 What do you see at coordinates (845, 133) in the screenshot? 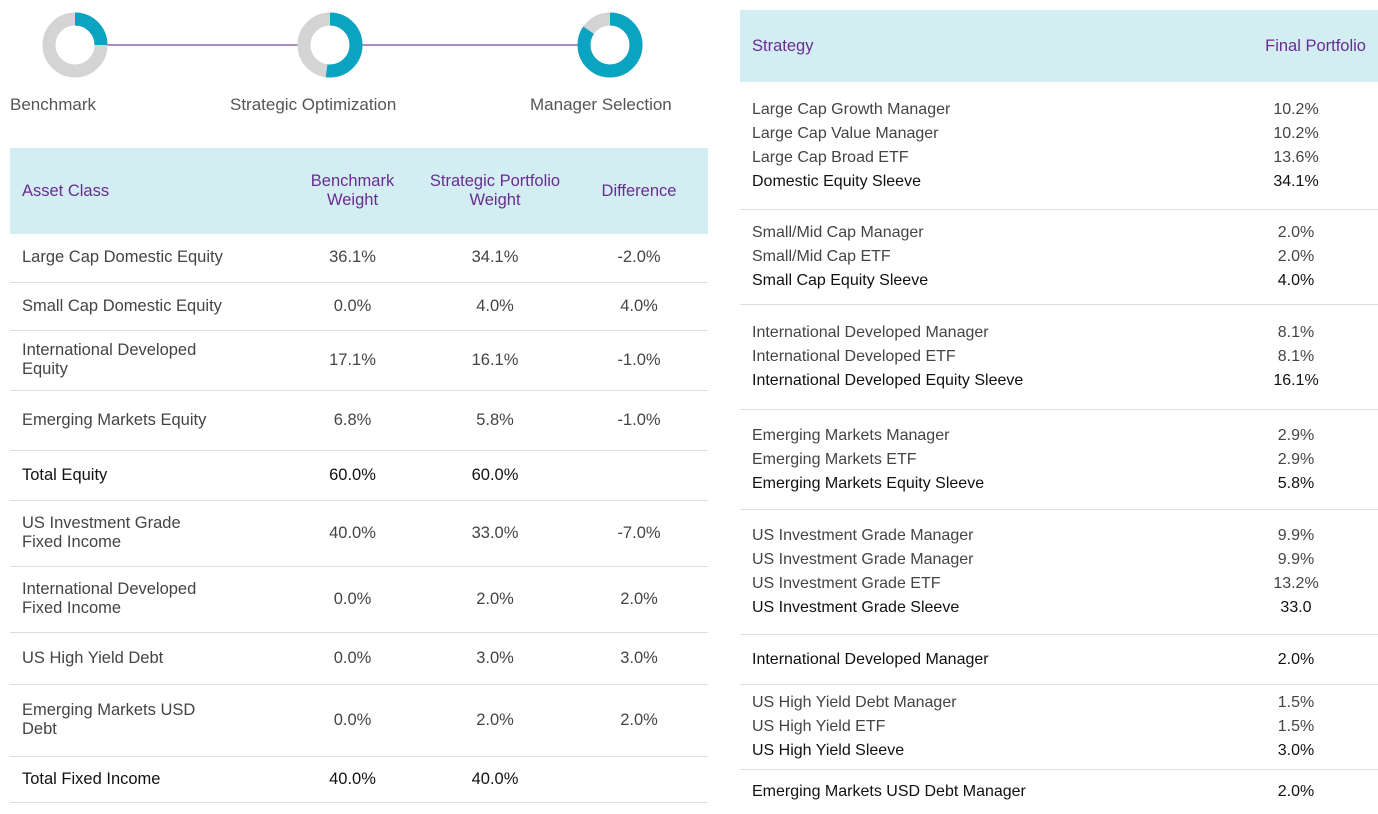
I see `strategy-name: Large Cap Value Manager` at bounding box center [845, 133].